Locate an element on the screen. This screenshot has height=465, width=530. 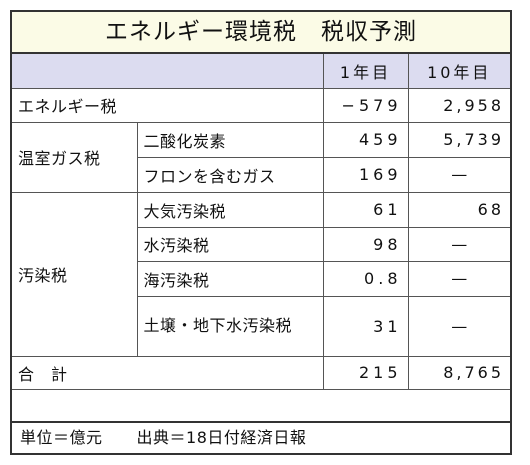
row-label-freon: フロンを含むガス is located at coordinates (230, 174).